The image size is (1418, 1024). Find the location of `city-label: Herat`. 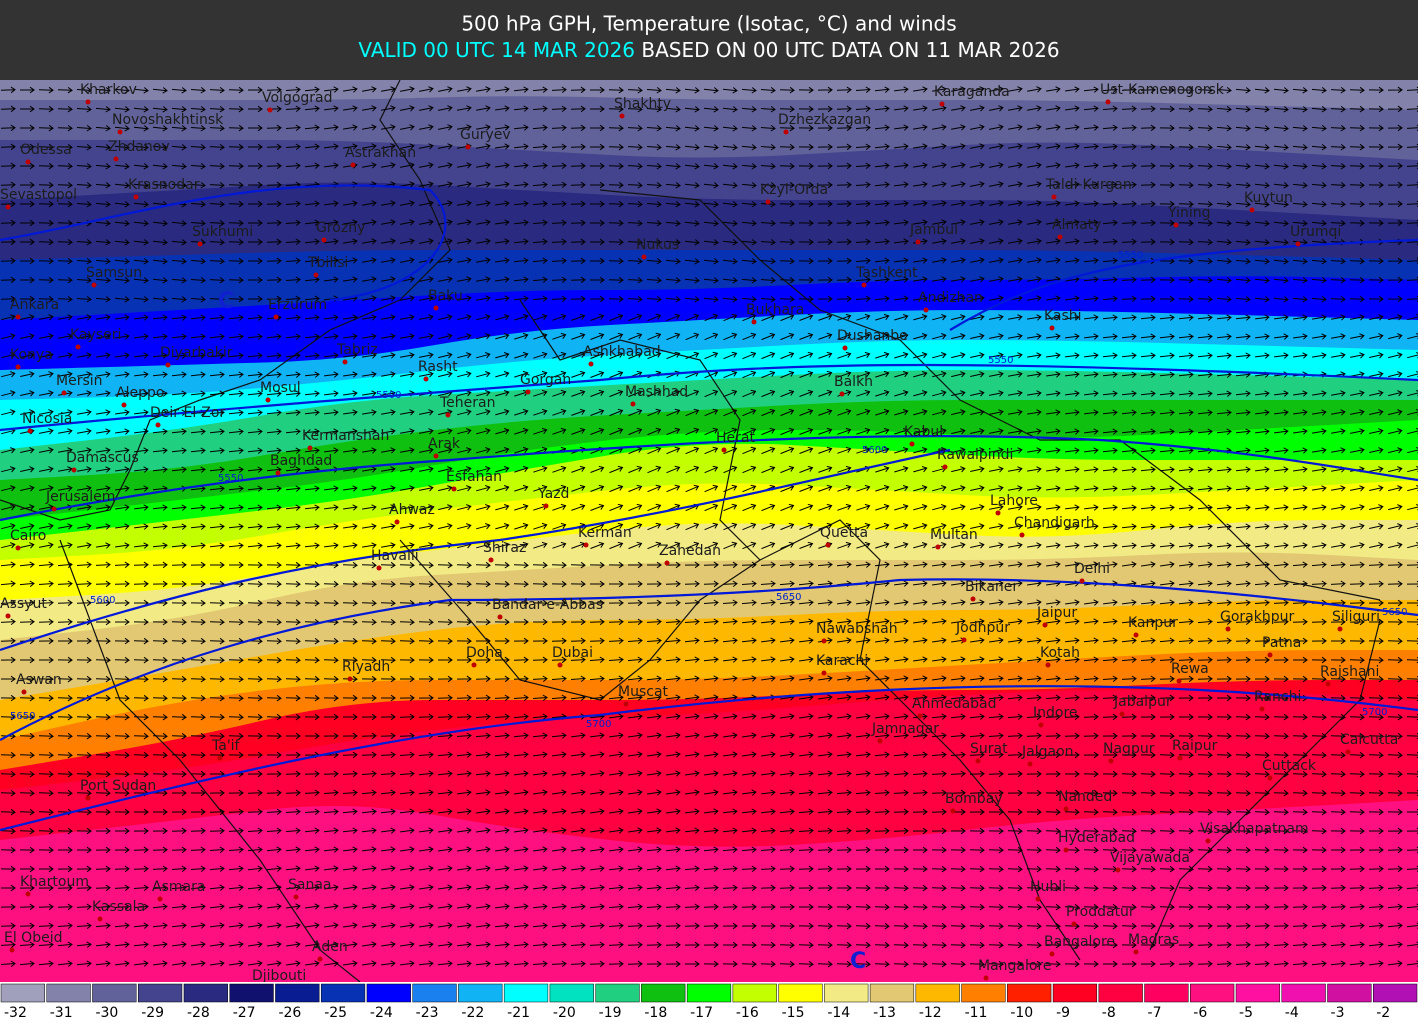

city-label: Herat is located at coordinates (735, 438).